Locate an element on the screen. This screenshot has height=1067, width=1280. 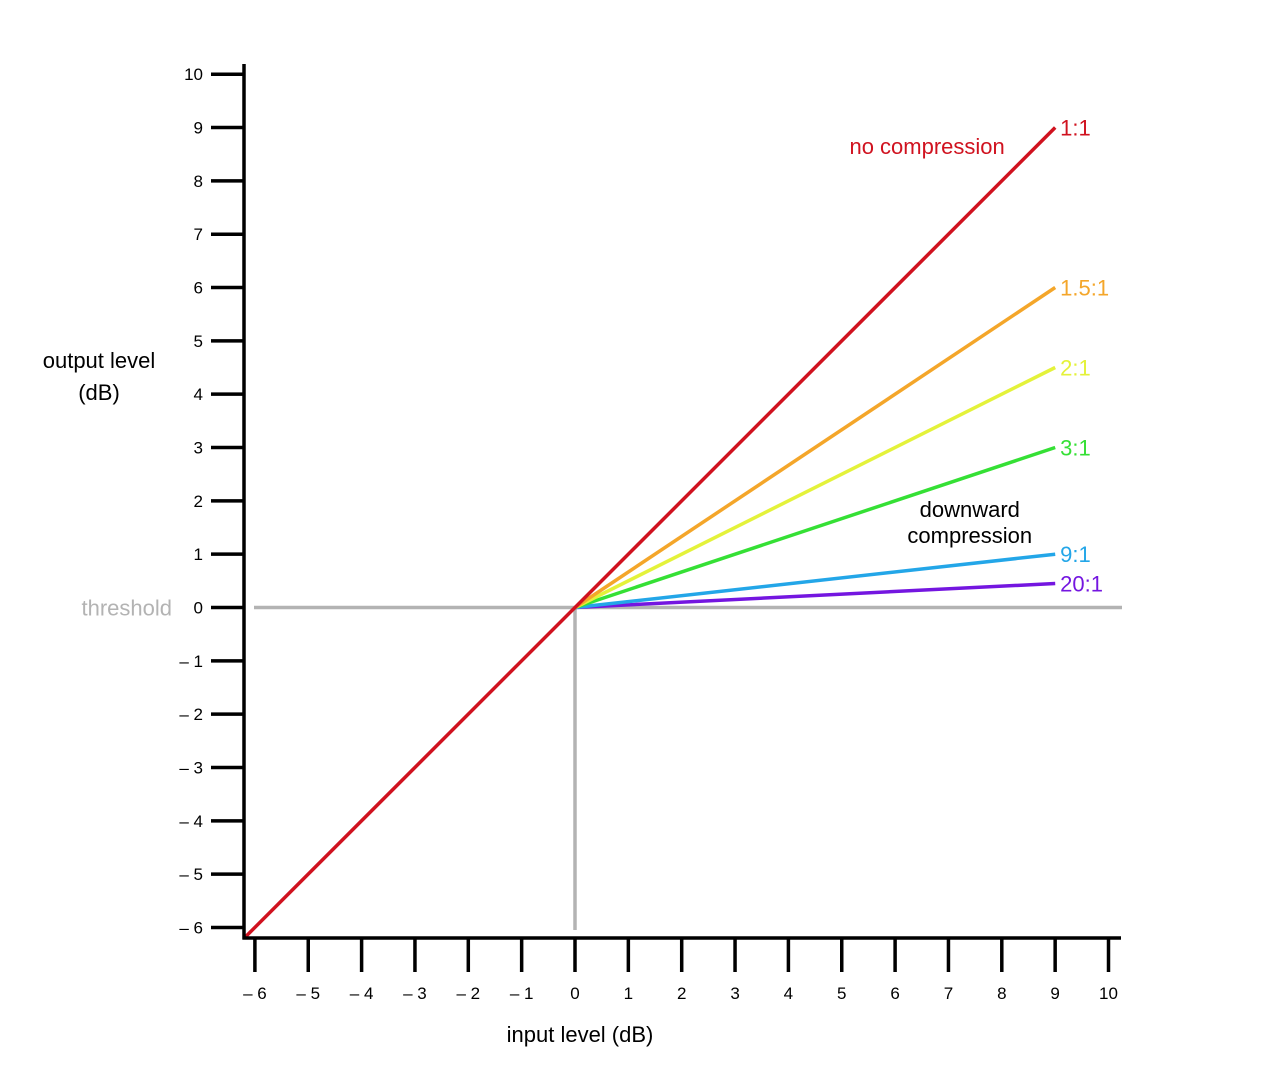
y-axis-title-line: output level is located at coordinates (99, 360).